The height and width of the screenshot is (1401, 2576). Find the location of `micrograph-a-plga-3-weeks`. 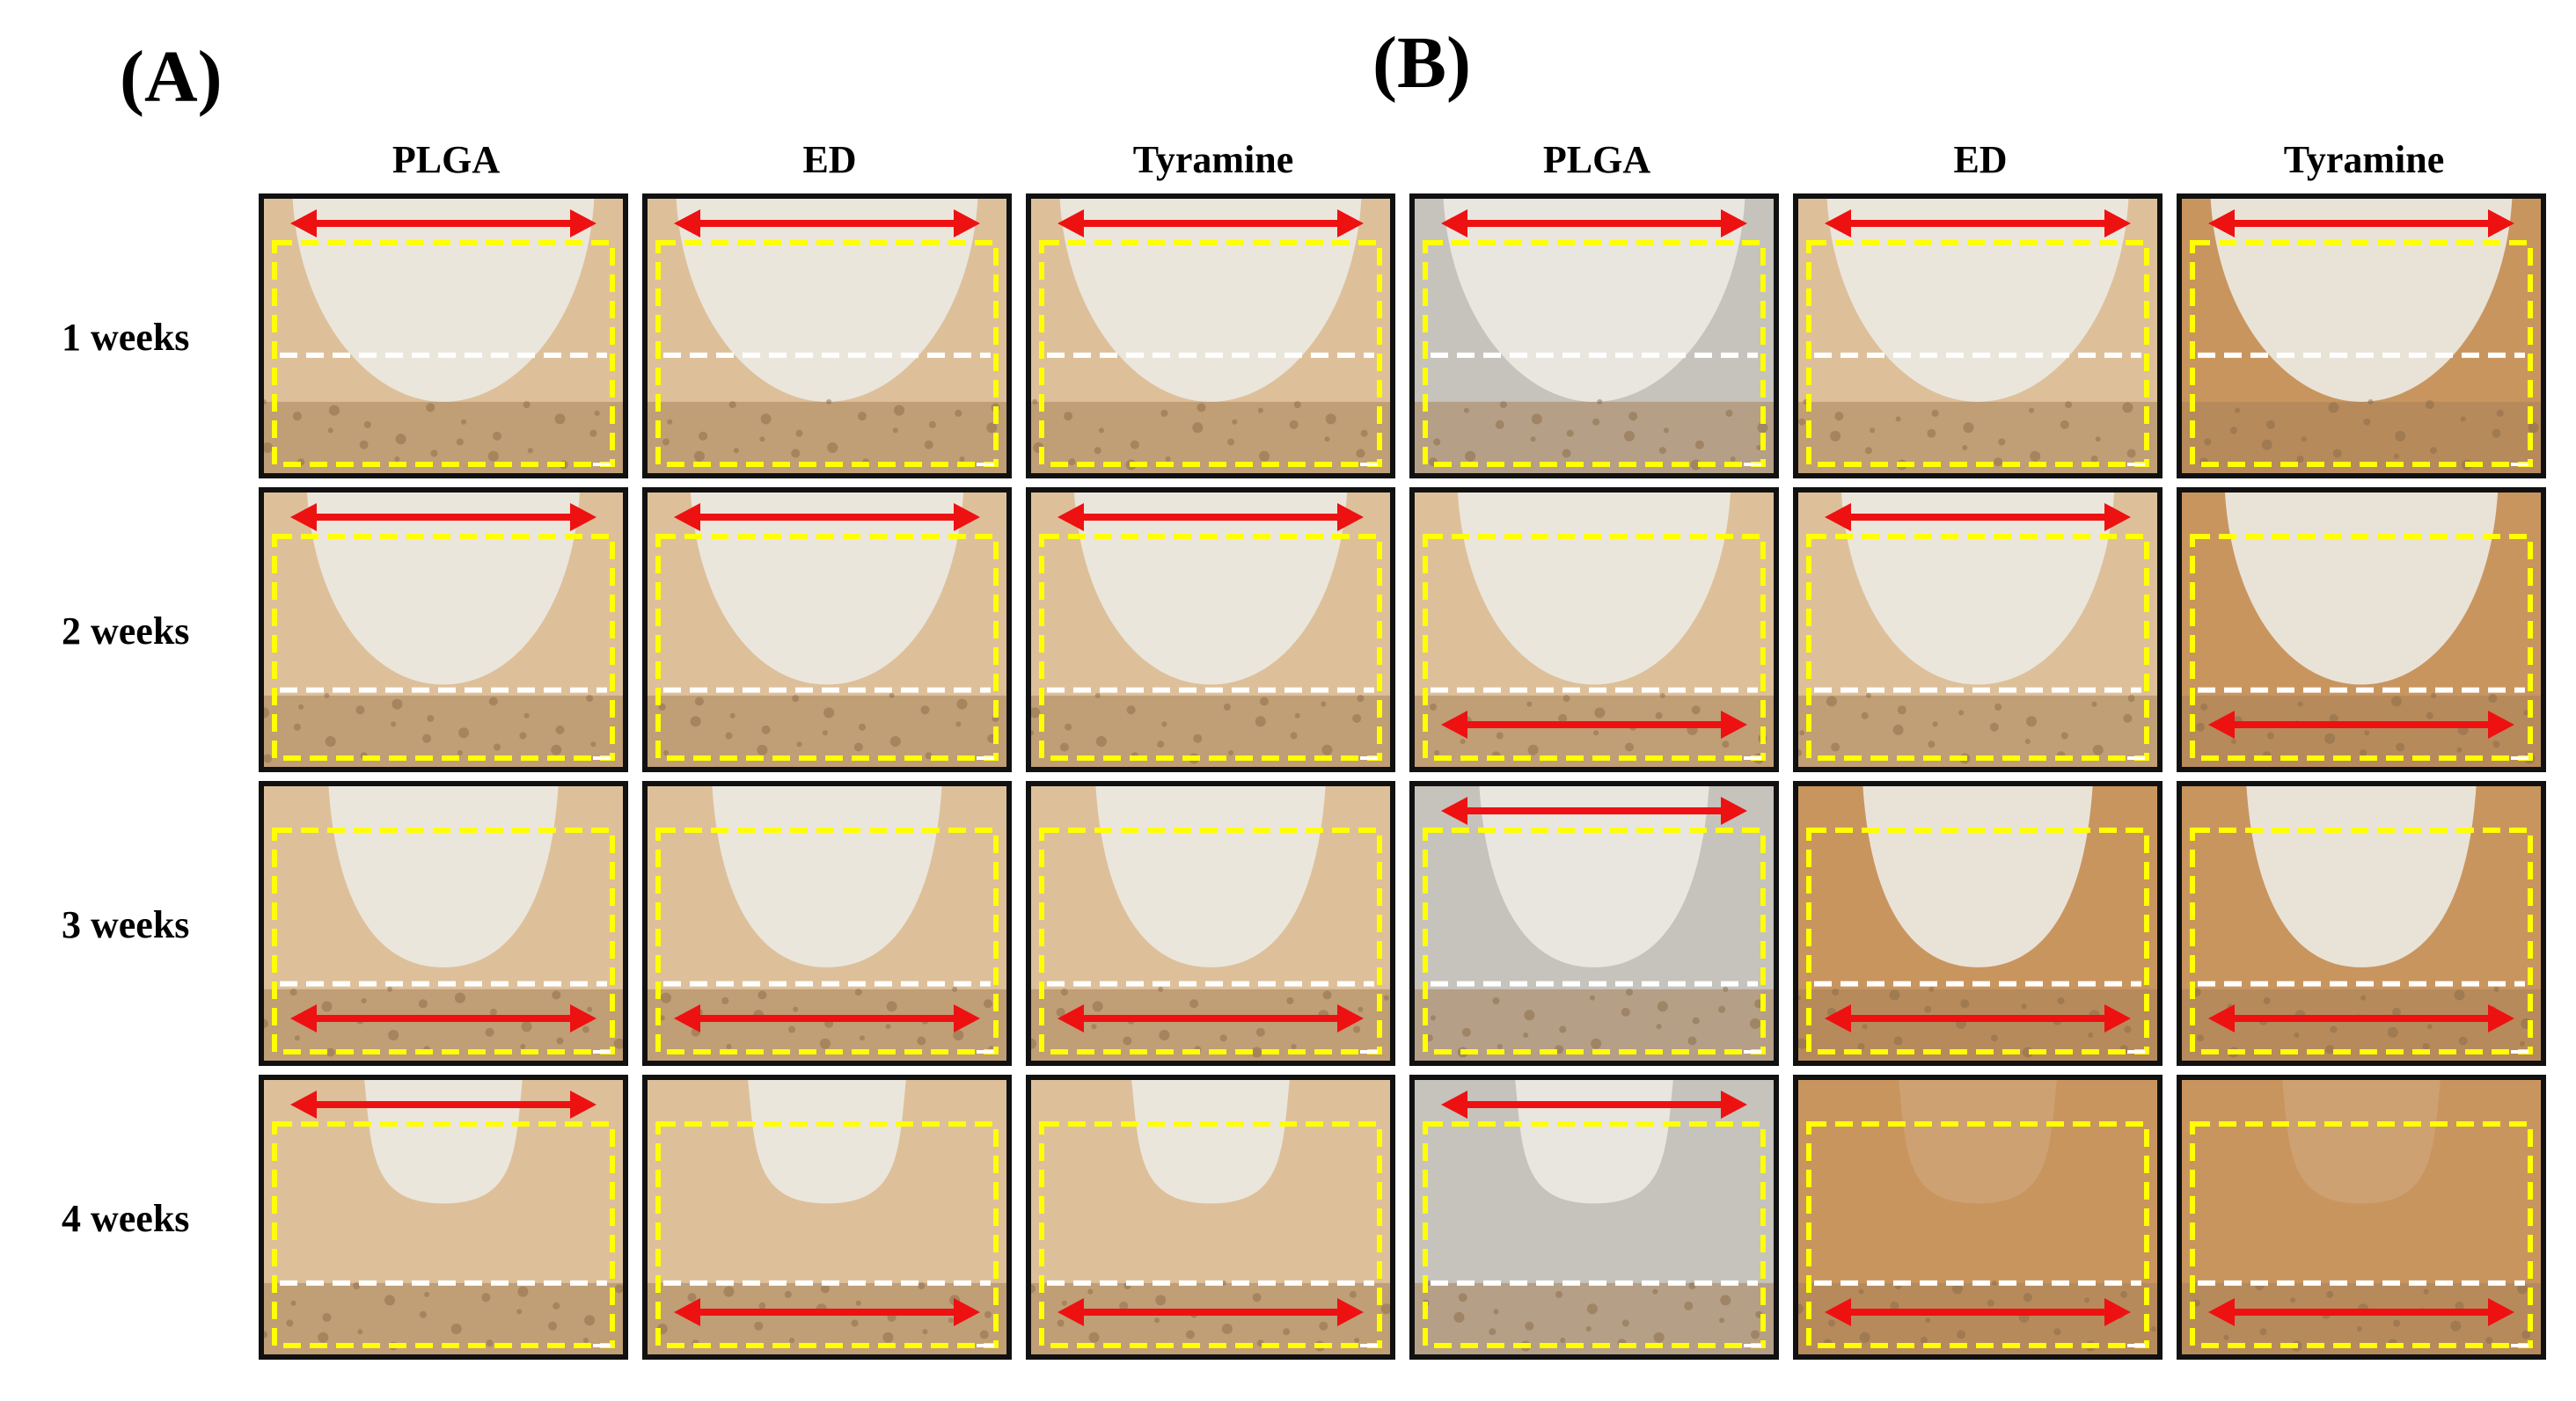

micrograph-a-plga-3-weeks is located at coordinates (443, 923).